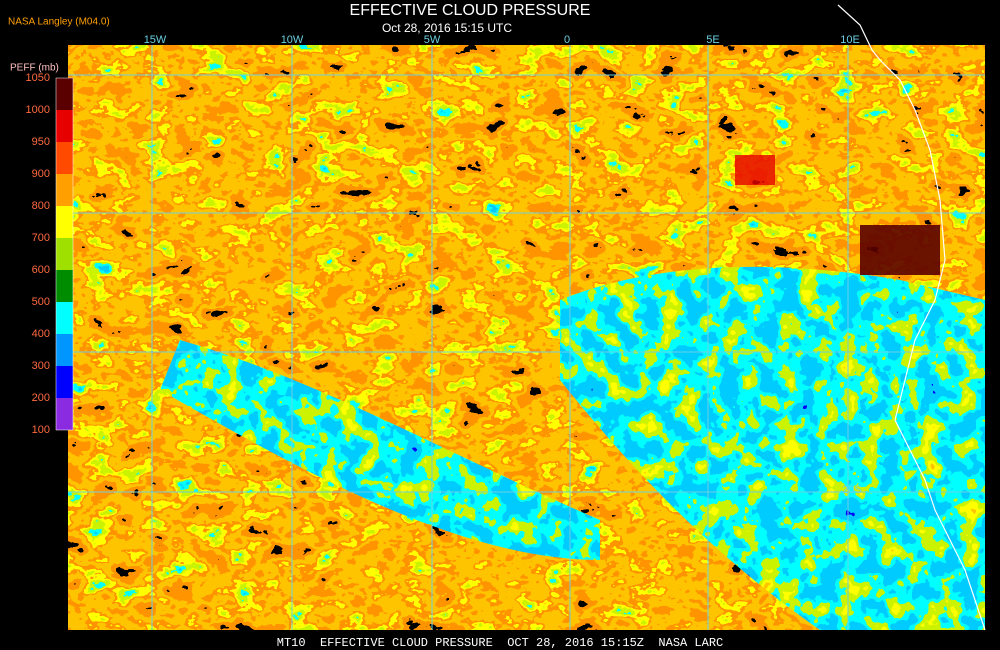  I want to click on legend-tick-label: 600, so click(41, 270).